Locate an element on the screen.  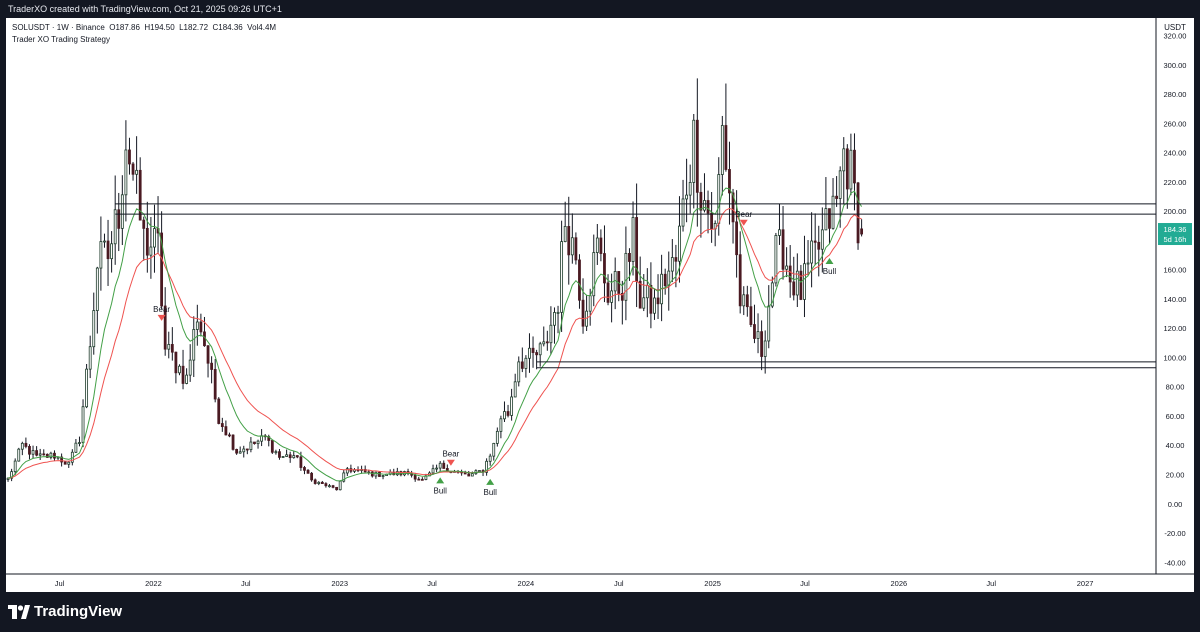
bull-signal-label: Bull is located at coordinates (491, 492).